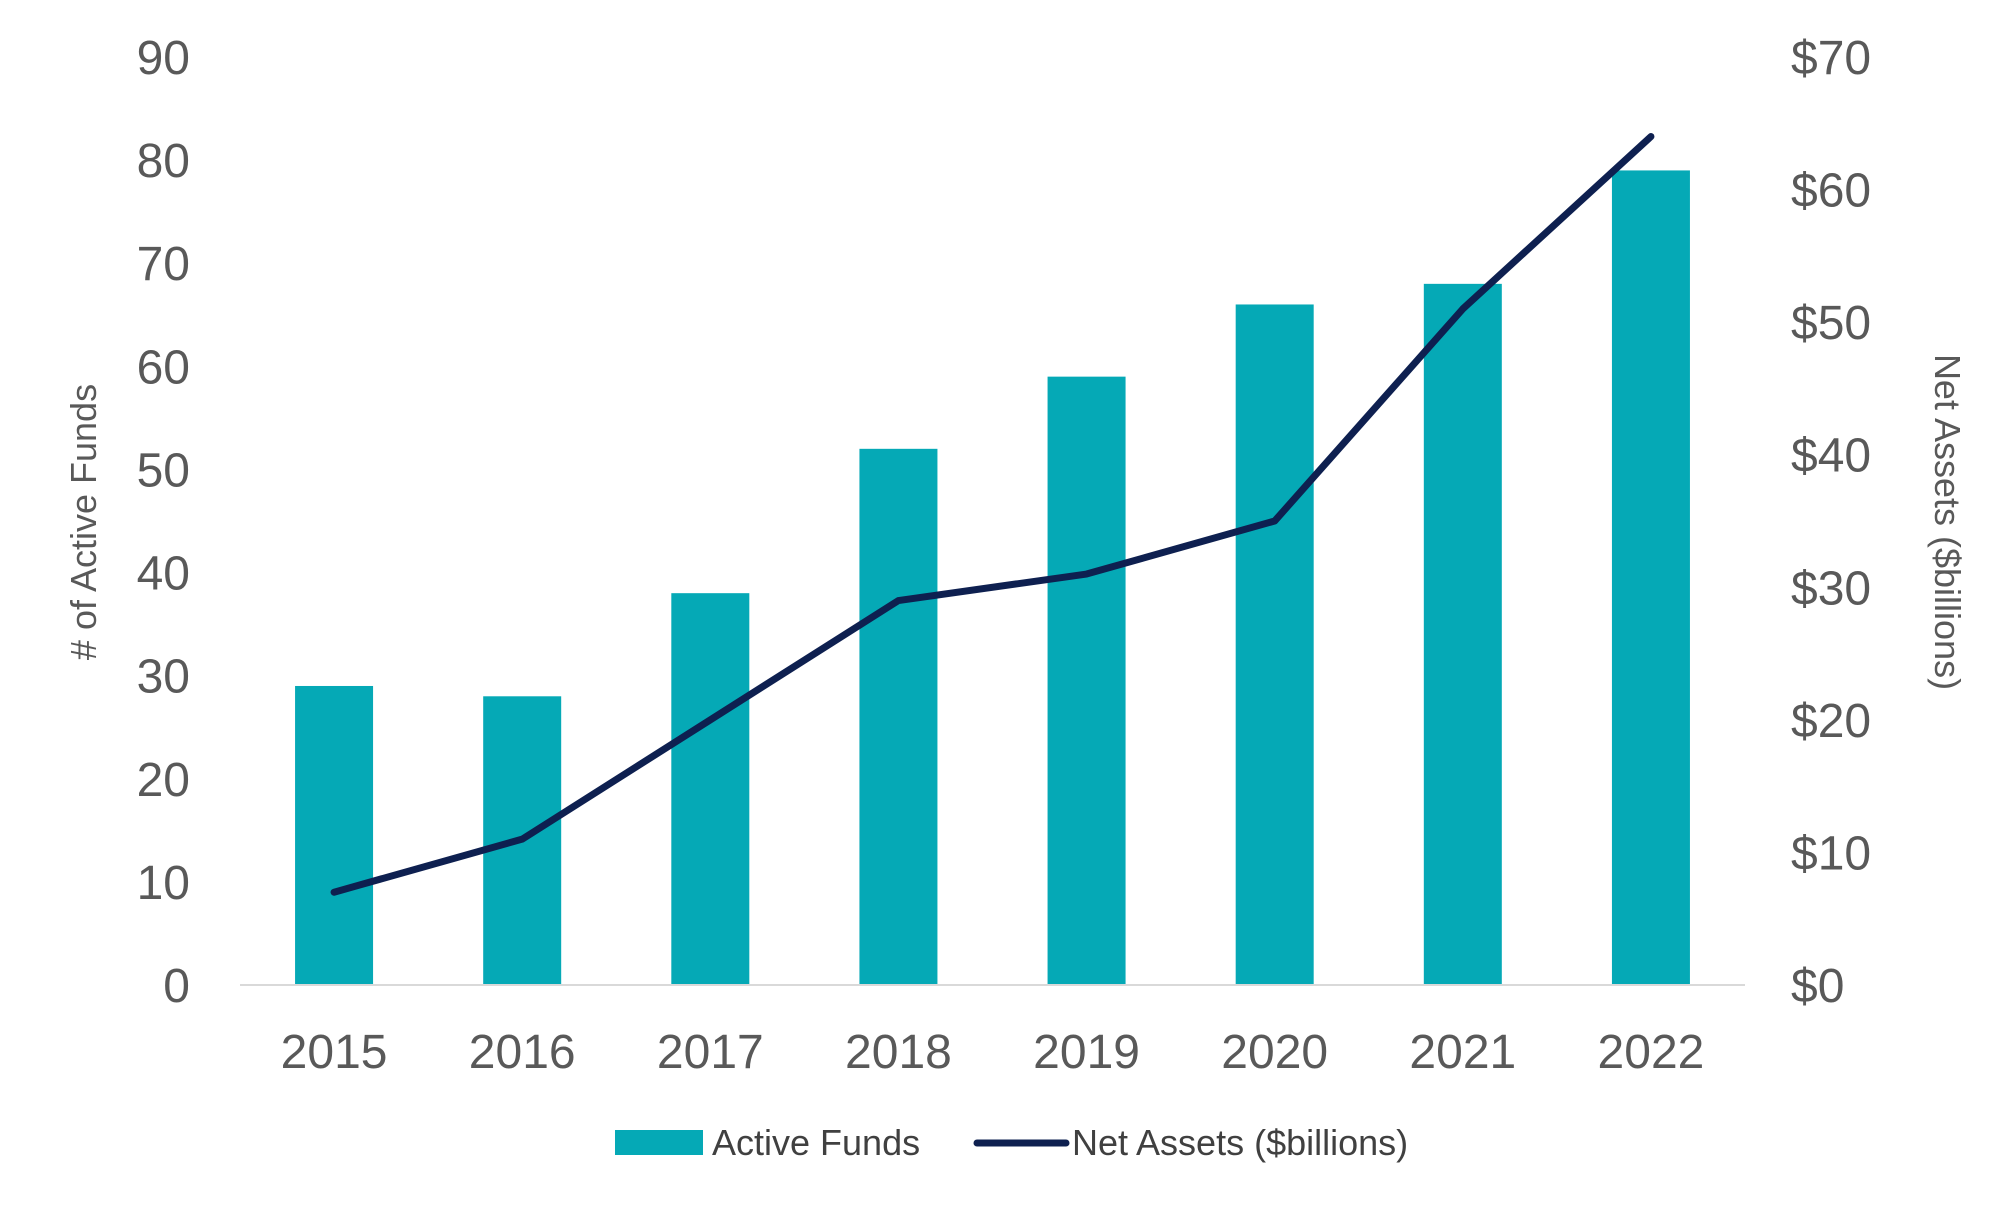  I want to click on right-axis-title: Net Assets ($billions), so click(1947, 522).